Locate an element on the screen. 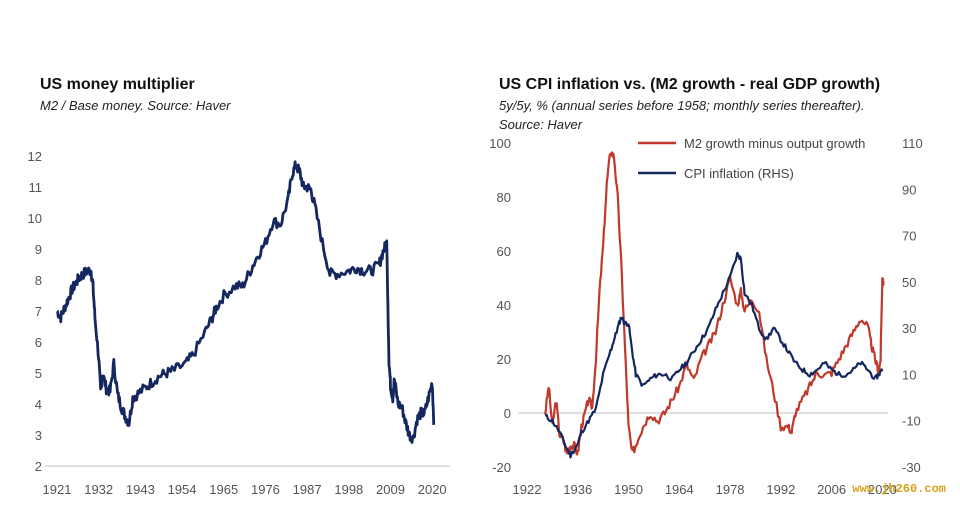  legend-label-cpi: CPI inflation (RHS) is located at coordinates (739, 173).